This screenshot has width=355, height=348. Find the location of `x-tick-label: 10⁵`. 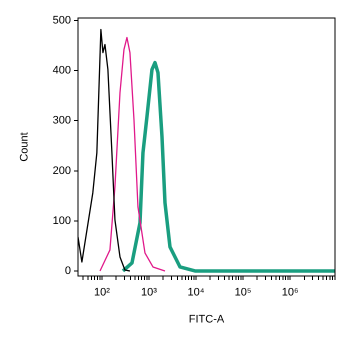

x-tick-label: 10⁵ is located at coordinates (243, 292).